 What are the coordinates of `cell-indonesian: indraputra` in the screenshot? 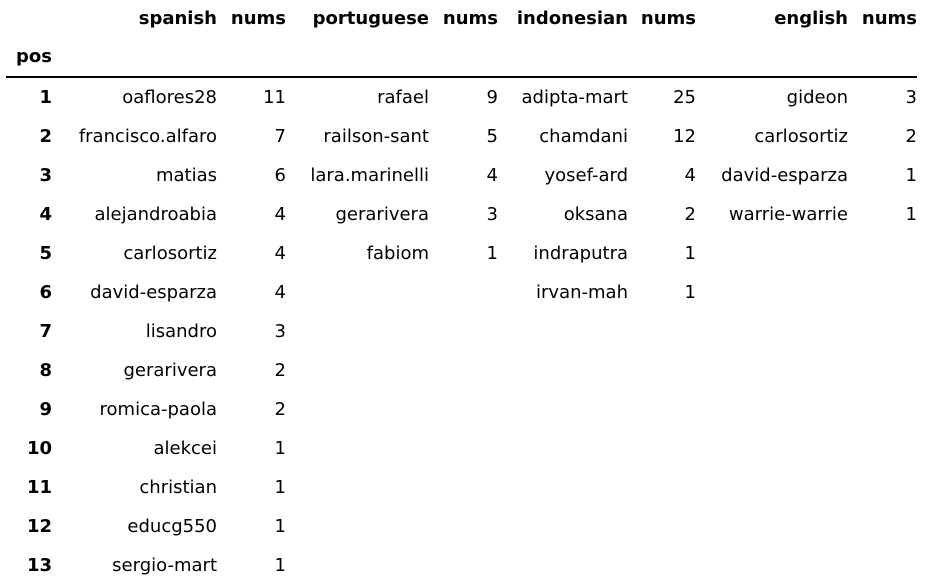 It's located at (580, 253).